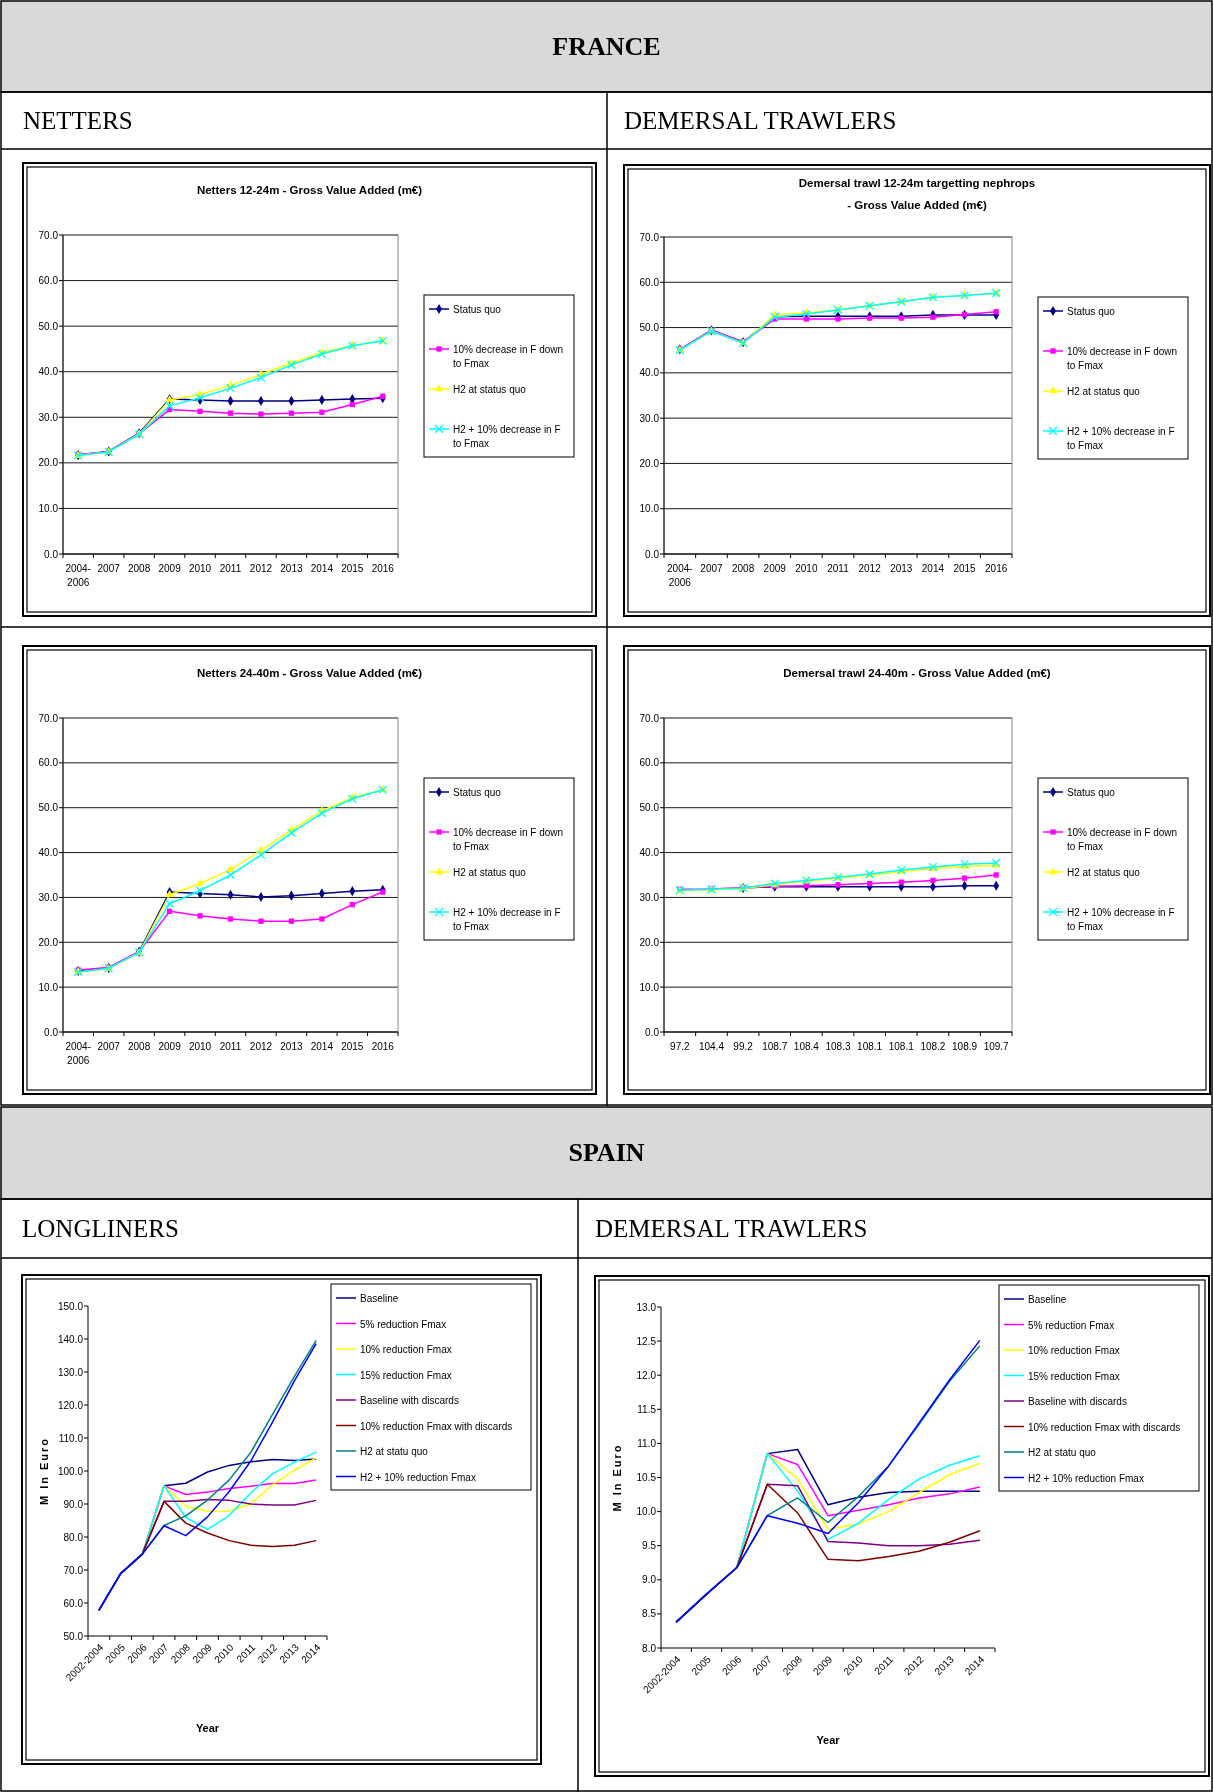  Describe the element at coordinates (647, 1443) in the screenshot. I see `y-tick-label: 11.0` at that location.